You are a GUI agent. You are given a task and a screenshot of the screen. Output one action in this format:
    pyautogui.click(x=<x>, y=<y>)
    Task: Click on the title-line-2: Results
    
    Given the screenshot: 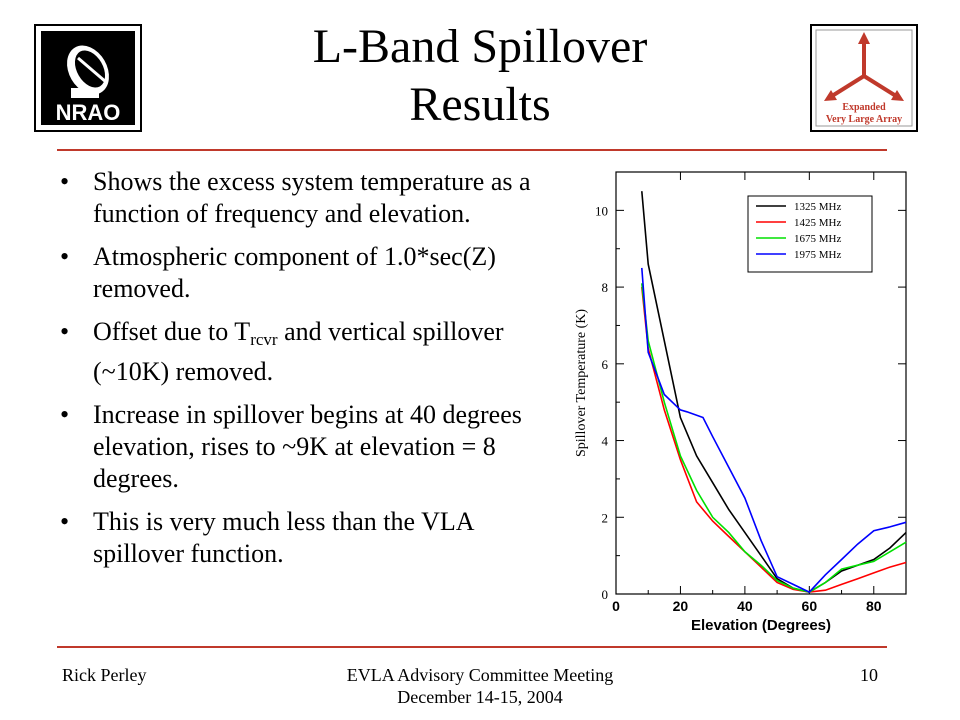 What is the action you would take?
    pyautogui.click(x=480, y=104)
    